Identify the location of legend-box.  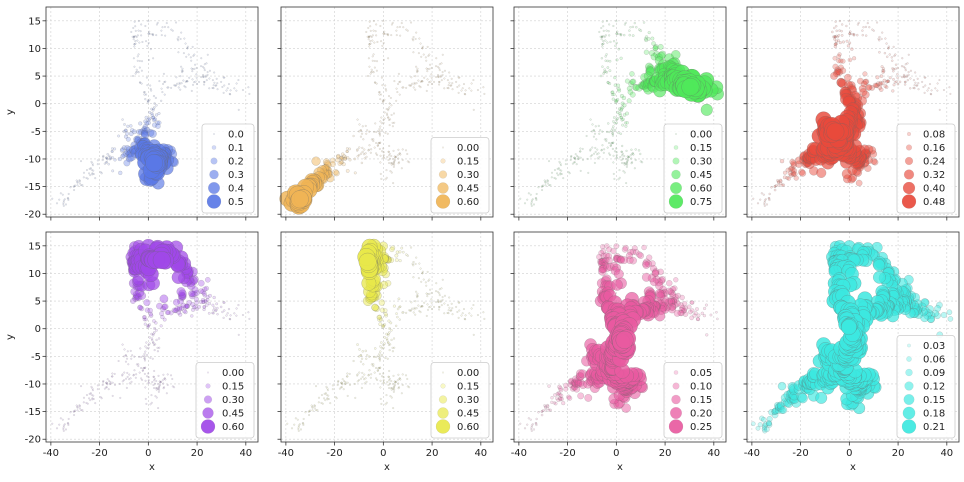
(693, 400).